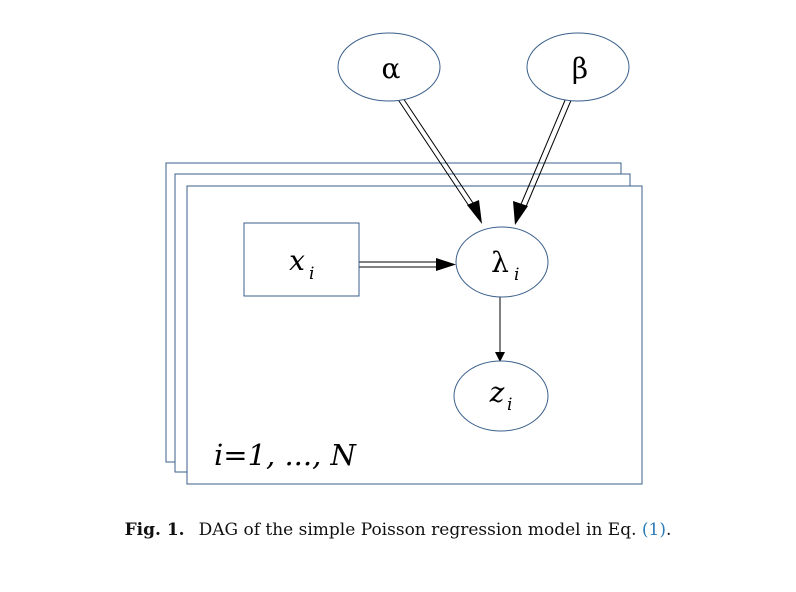 The height and width of the screenshot is (592, 796). I want to click on node-beta: β, so click(578, 67).